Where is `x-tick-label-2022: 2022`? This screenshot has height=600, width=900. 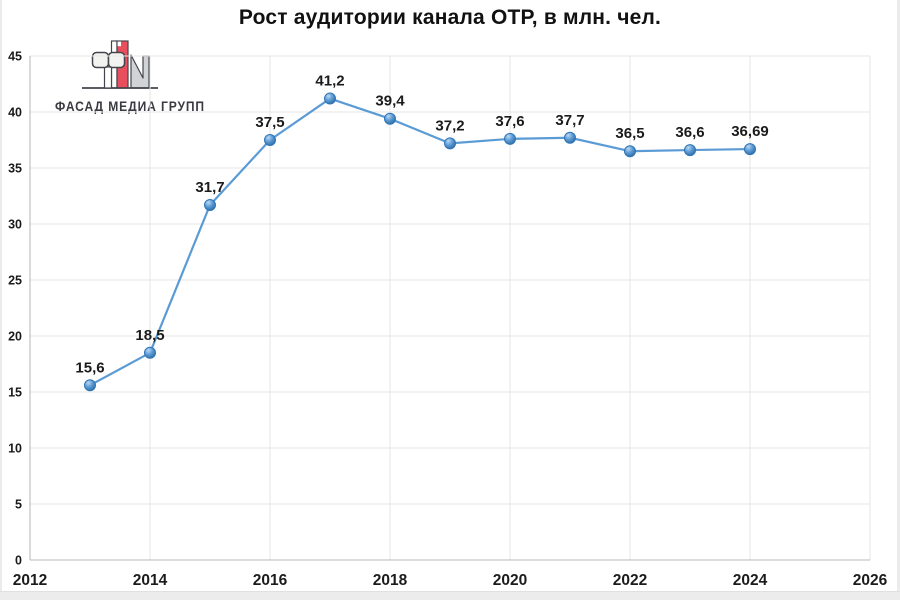
x-tick-label-2022: 2022 is located at coordinates (630, 580).